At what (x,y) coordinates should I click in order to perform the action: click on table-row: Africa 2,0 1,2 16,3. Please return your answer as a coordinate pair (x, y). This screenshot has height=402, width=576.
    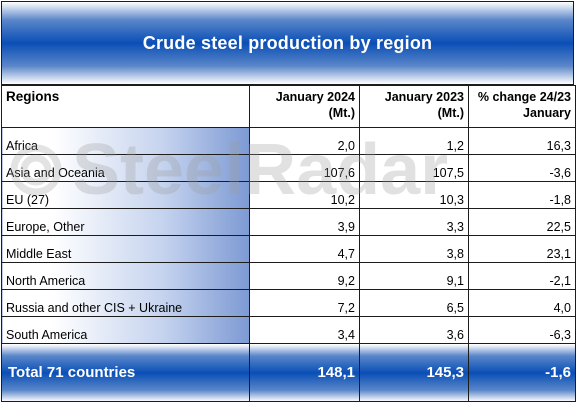
    Looking at the image, I should click on (288, 141).